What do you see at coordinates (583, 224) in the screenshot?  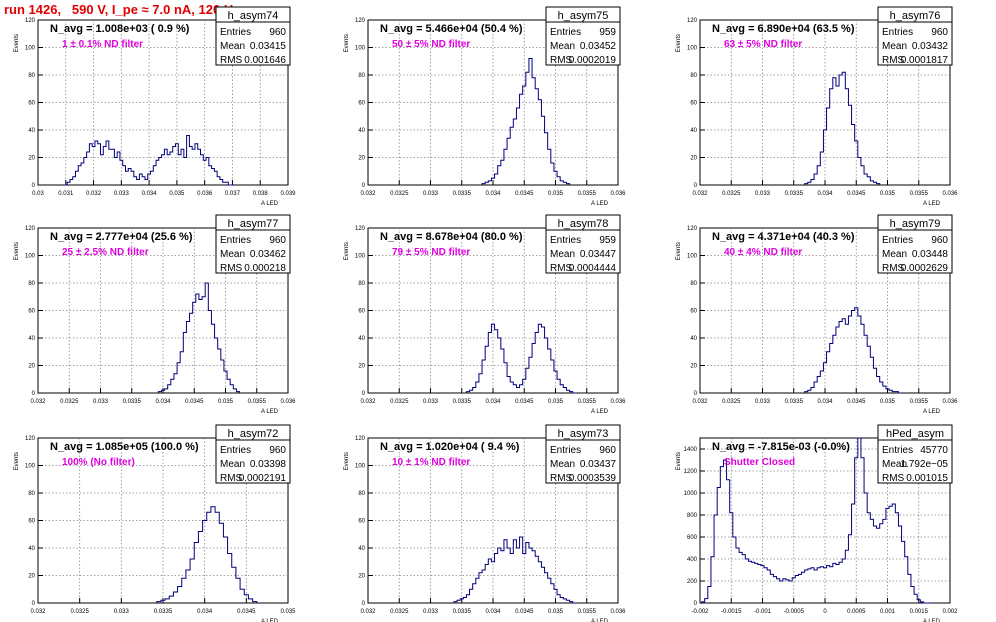 I see `hist-name: h_asym78` at bounding box center [583, 224].